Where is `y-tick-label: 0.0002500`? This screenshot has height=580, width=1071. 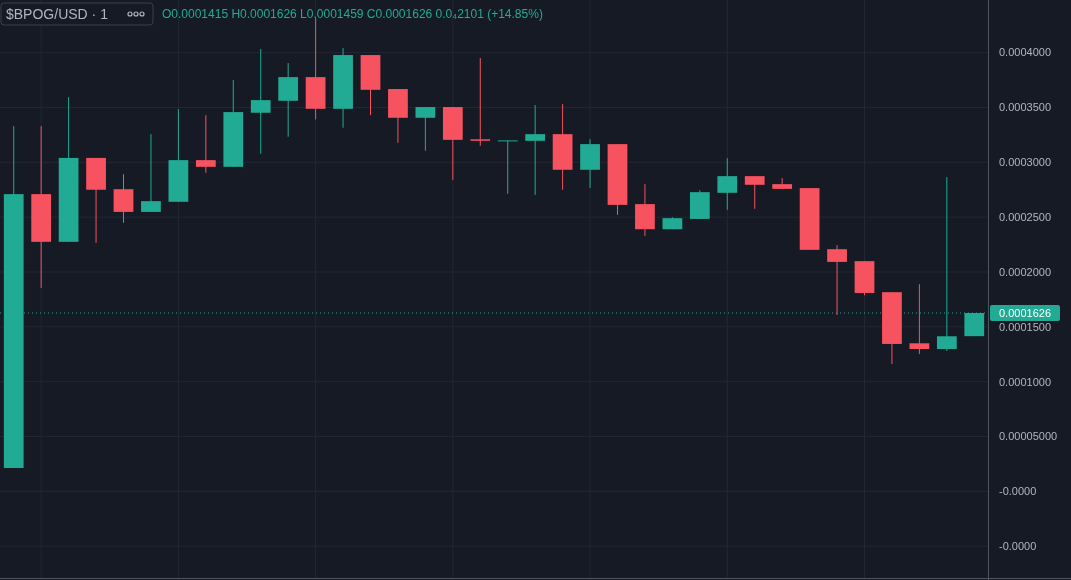
y-tick-label: 0.0002500 is located at coordinates (1025, 217).